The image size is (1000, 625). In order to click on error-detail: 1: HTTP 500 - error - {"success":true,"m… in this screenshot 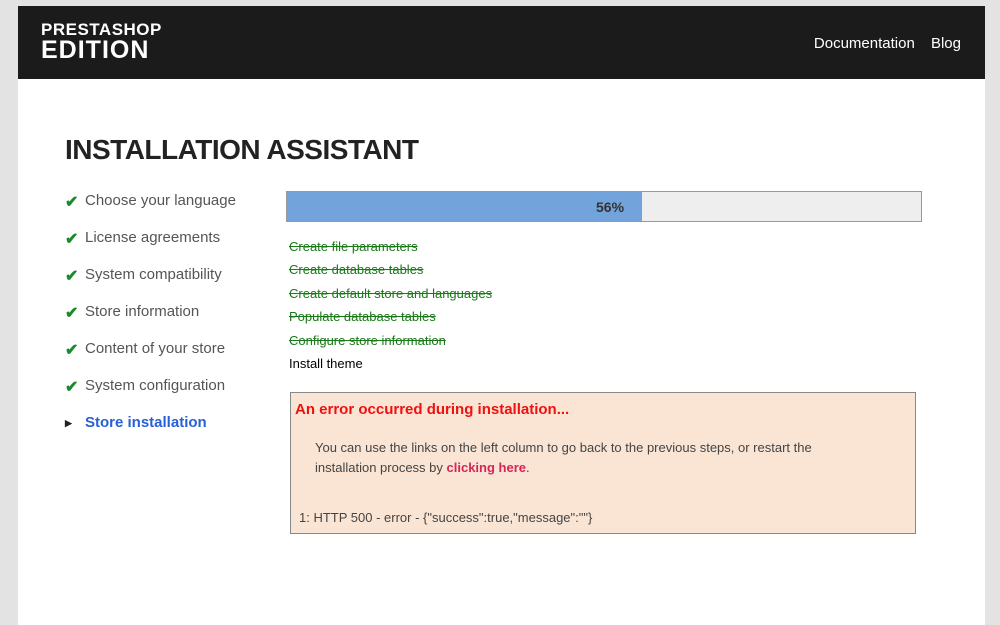, I will do `click(446, 517)`.